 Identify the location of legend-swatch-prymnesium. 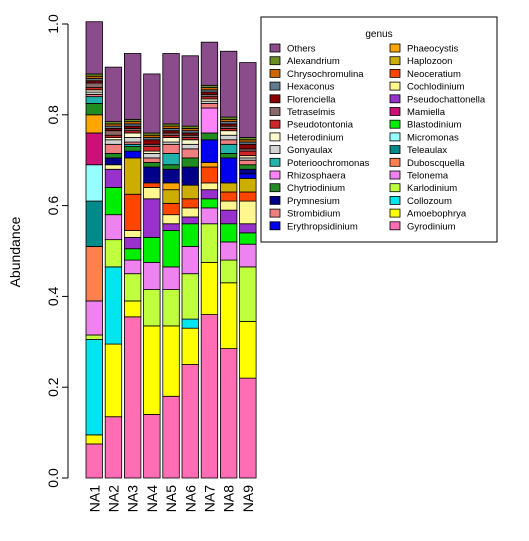
(275, 200).